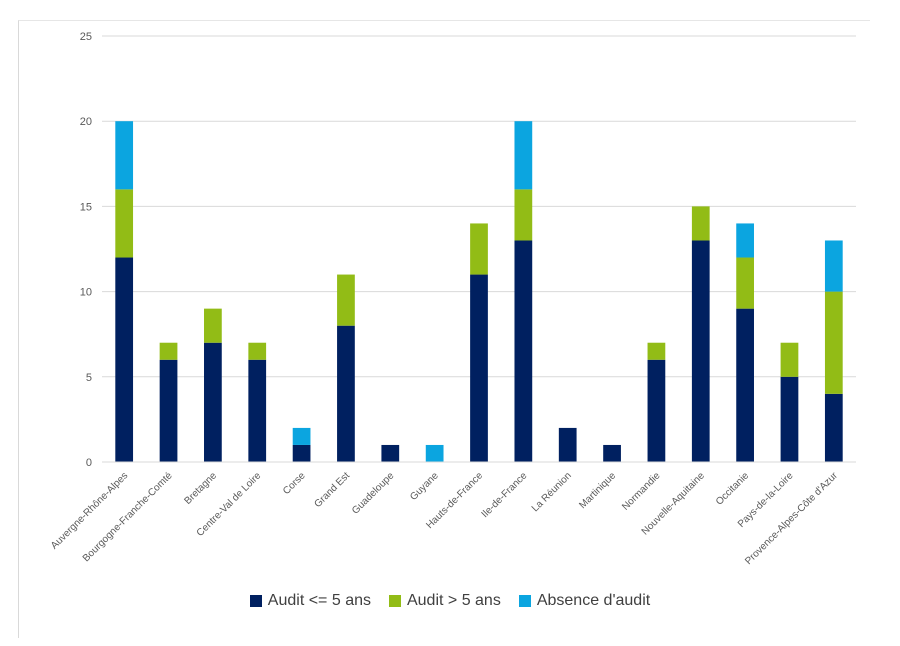 The width and height of the screenshot is (900, 646). Describe the element at coordinates (86, 207) in the screenshot. I see `y-tick-label: 15` at that location.